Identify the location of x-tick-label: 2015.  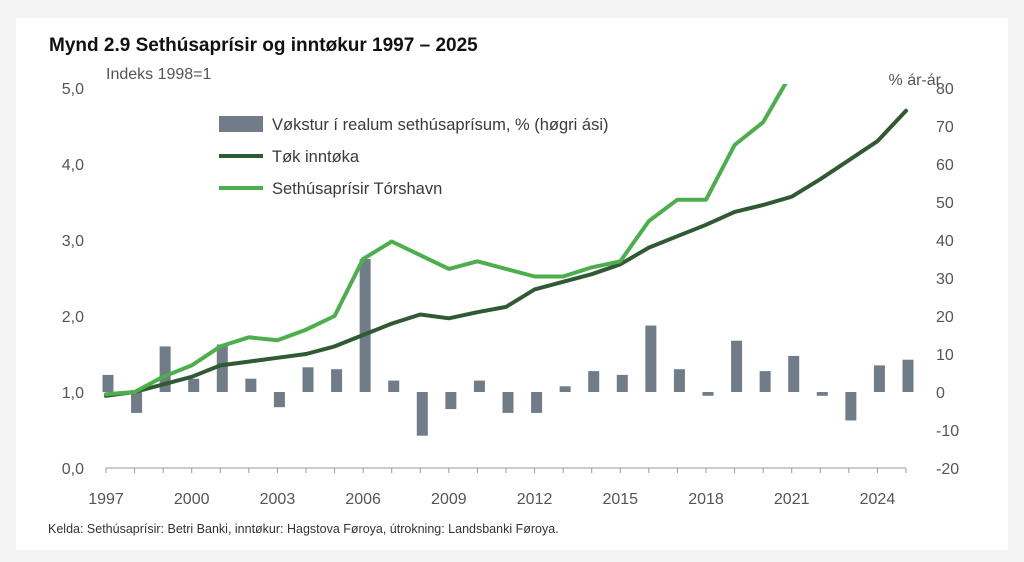
(620, 499).